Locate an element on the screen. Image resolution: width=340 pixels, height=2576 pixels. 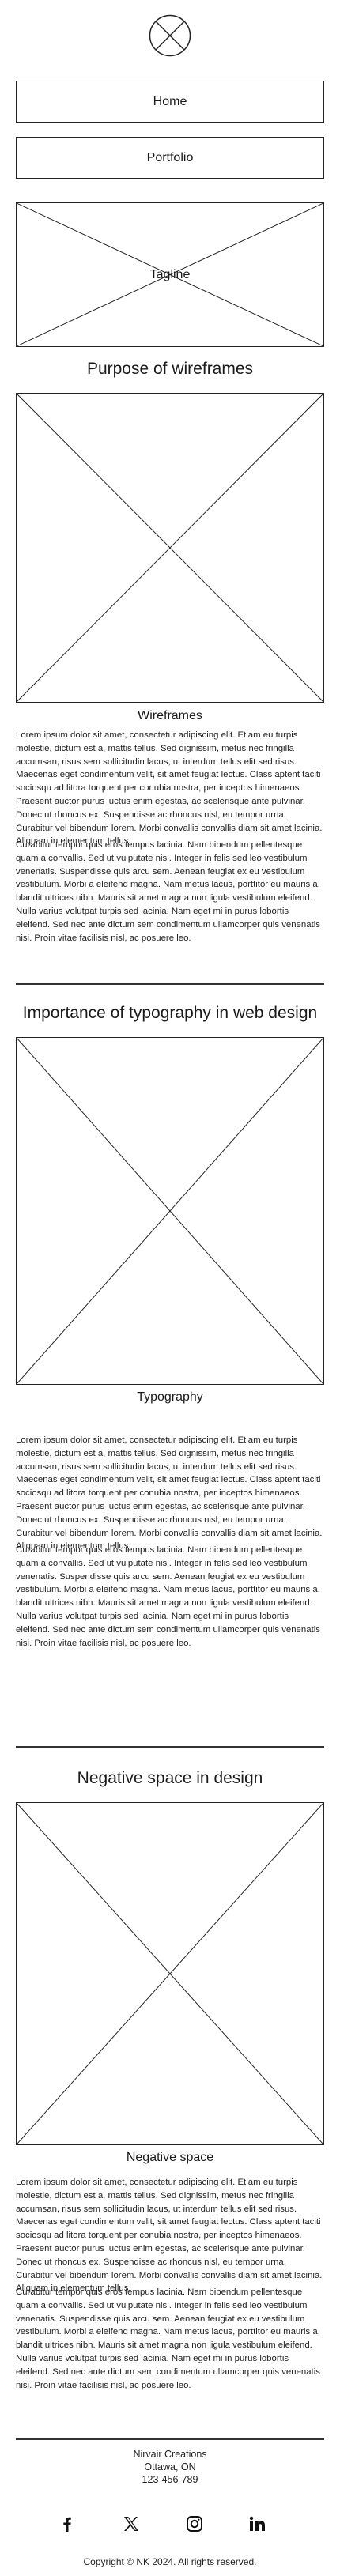
linkedin-link is located at coordinates (257, 2524).